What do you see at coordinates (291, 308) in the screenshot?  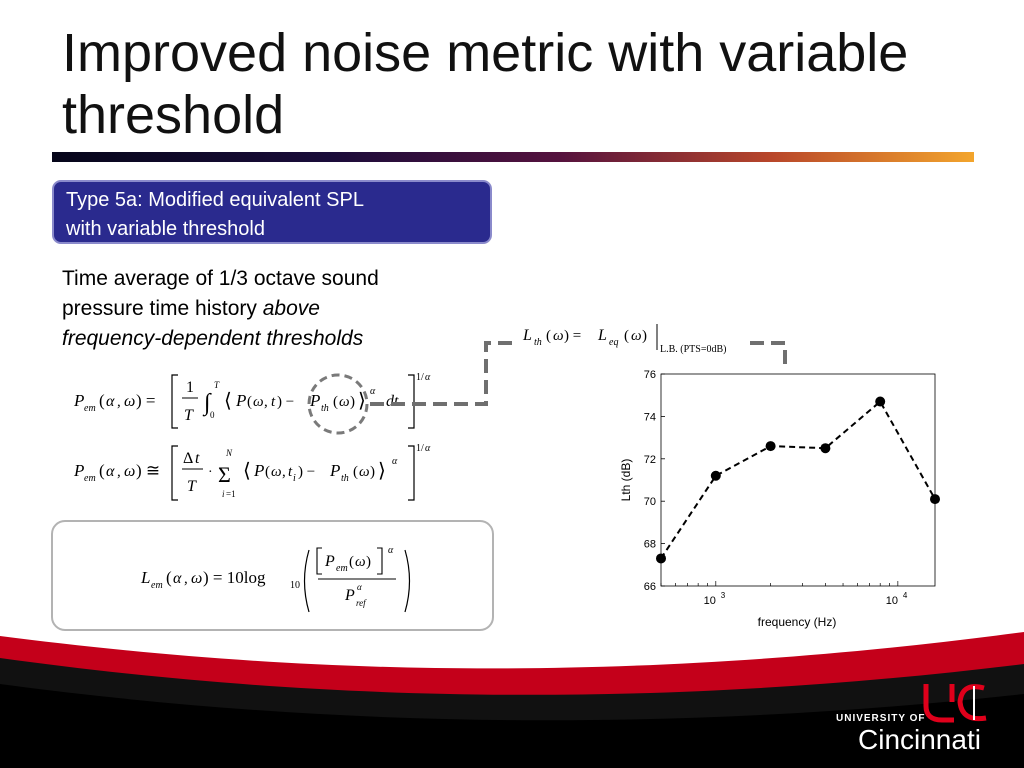 I see `desc-line-2-italic: above` at bounding box center [291, 308].